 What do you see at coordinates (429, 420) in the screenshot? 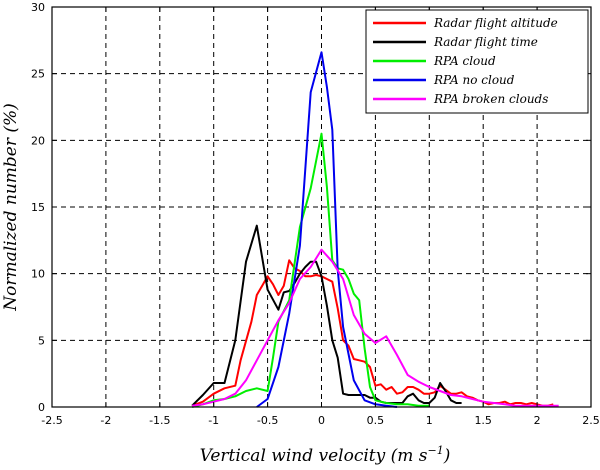
I see `x-tick-label: 1` at bounding box center [429, 420].